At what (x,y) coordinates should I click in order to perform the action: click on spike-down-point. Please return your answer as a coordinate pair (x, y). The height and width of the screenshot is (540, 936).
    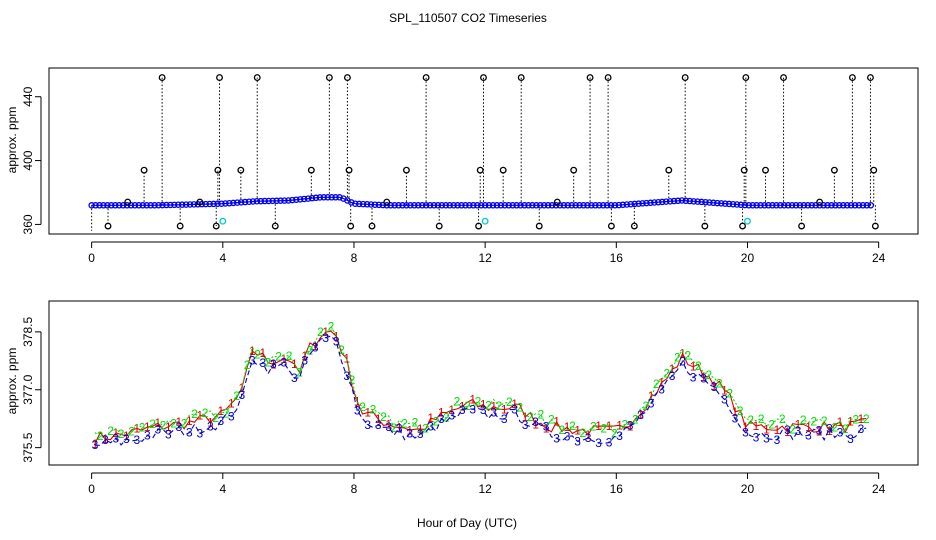
    Looking at the image, I should click on (479, 226).